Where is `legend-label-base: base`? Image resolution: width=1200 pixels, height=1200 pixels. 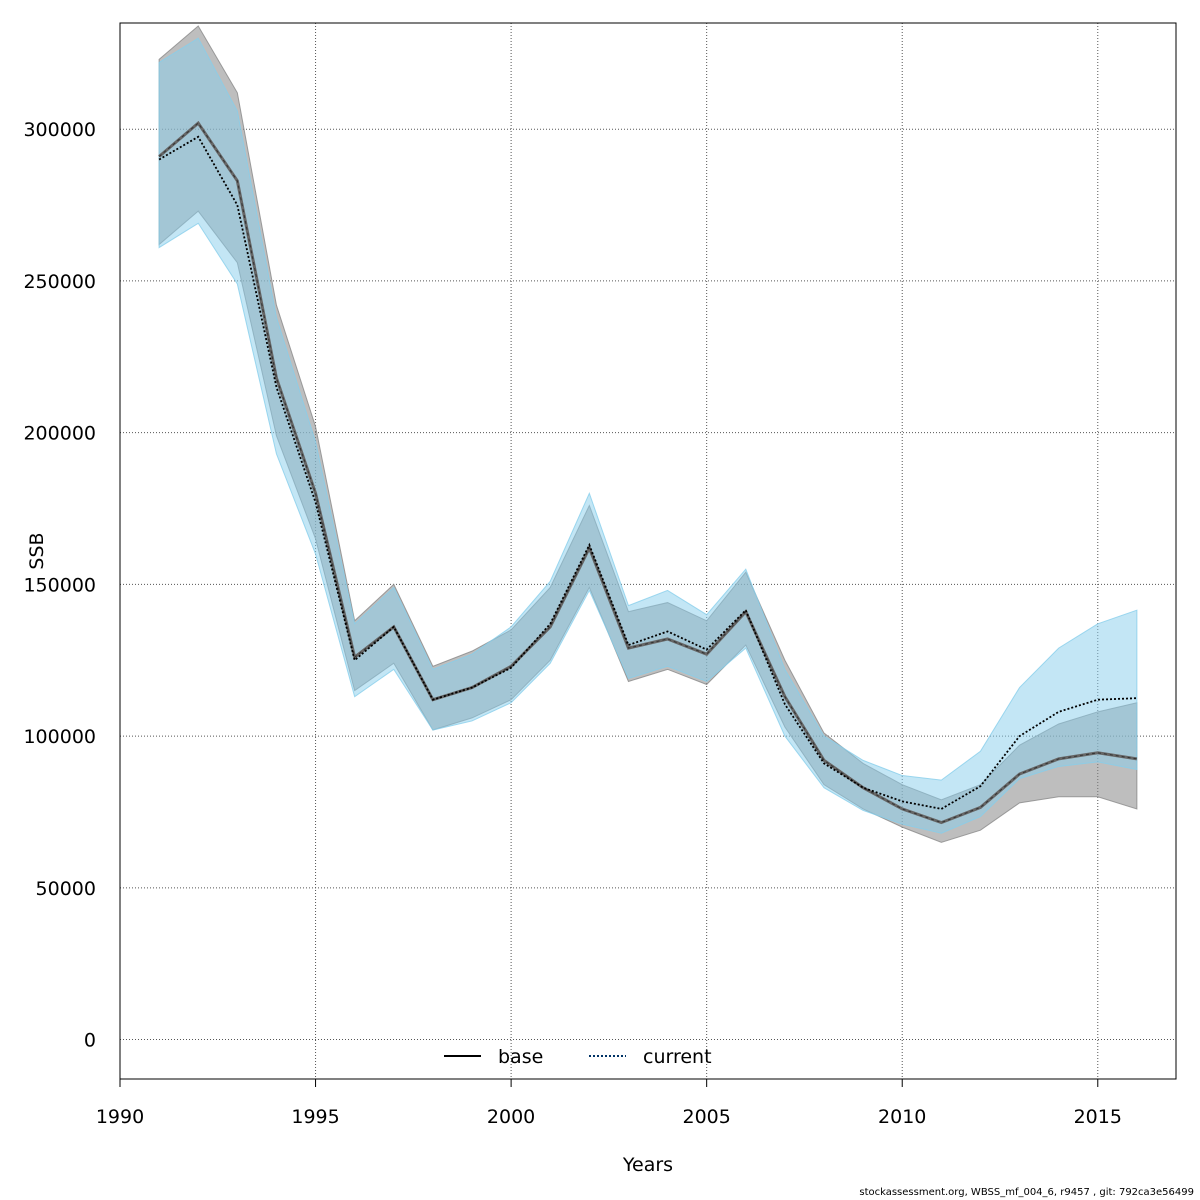 legend-label-base: base is located at coordinates (520, 1057).